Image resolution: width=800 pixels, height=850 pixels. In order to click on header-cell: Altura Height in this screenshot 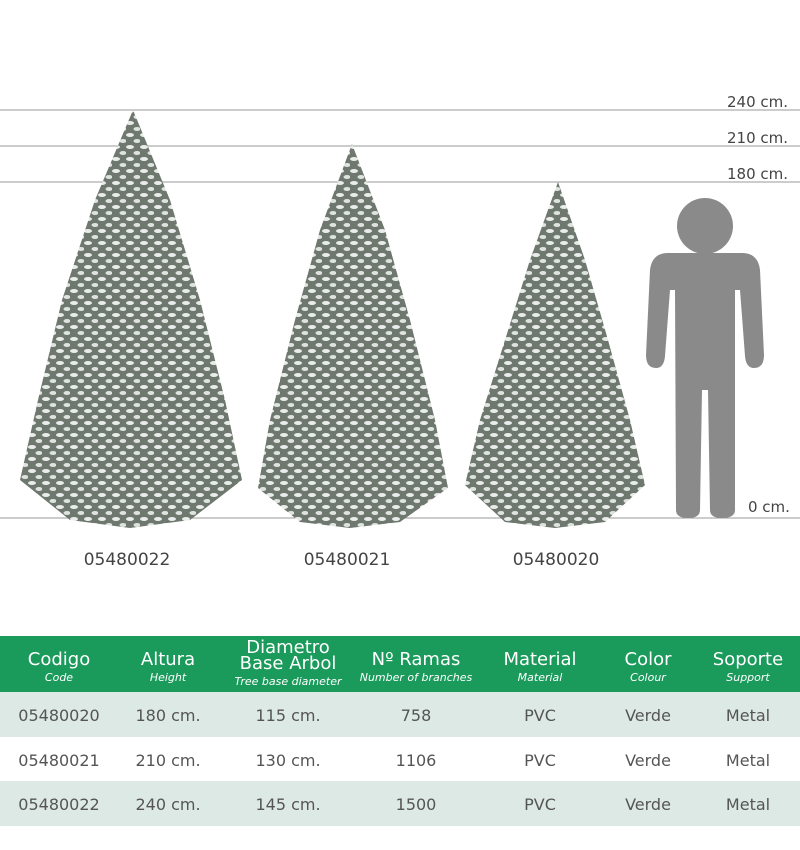, I will do `click(168, 667)`.